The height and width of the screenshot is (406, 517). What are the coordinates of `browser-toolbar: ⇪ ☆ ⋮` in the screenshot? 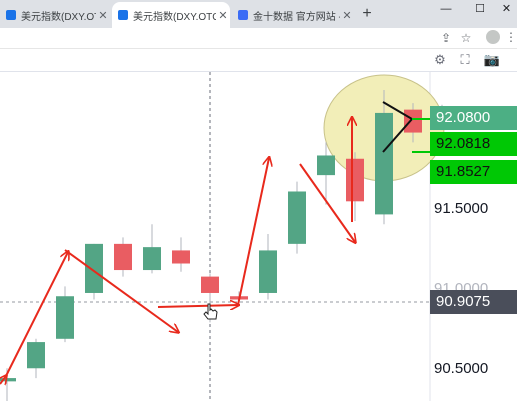 It's located at (258, 38).